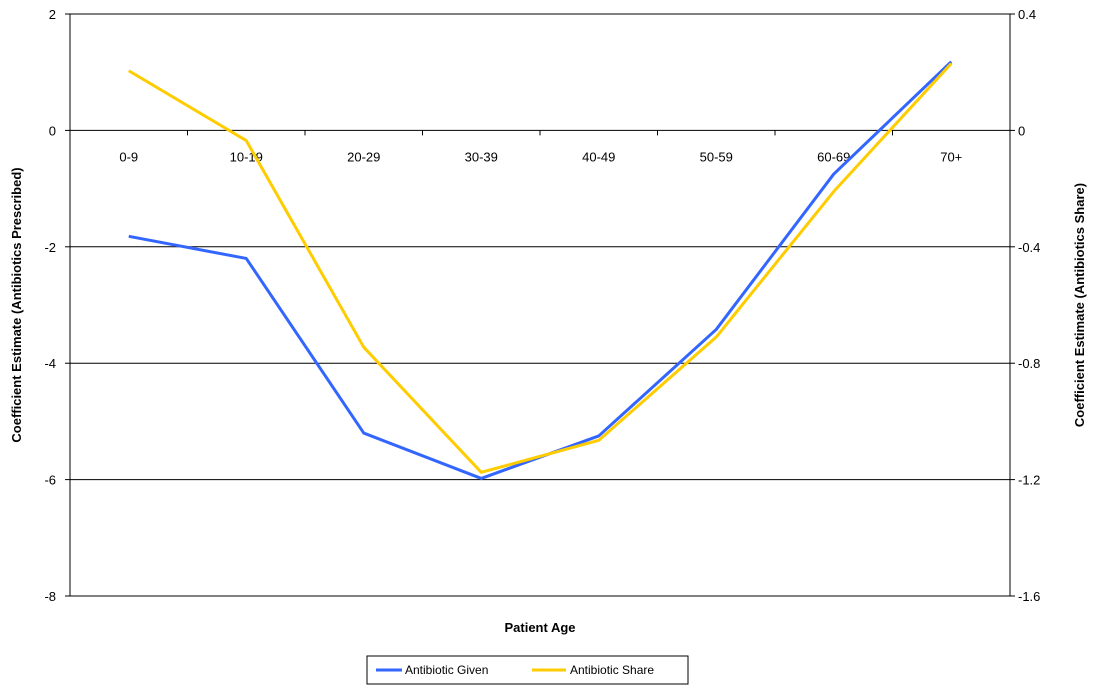  I want to click on x-tick-label: 30-39, so click(481, 156).